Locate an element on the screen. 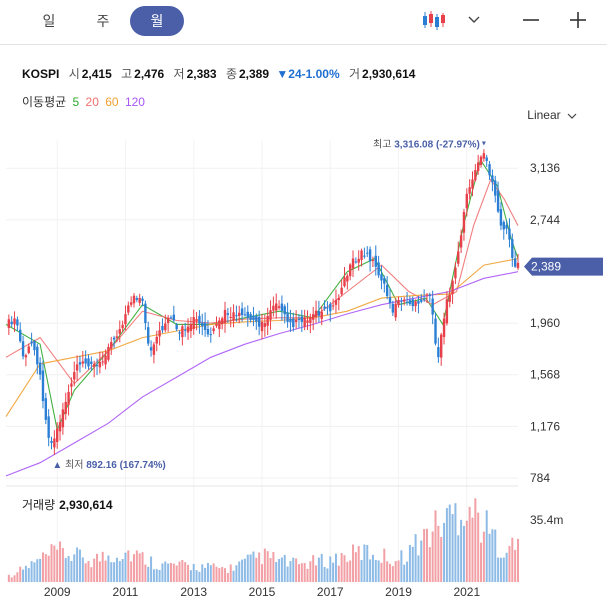 The height and width of the screenshot is (607, 607). x-tick-label: 2009 is located at coordinates (57, 592).